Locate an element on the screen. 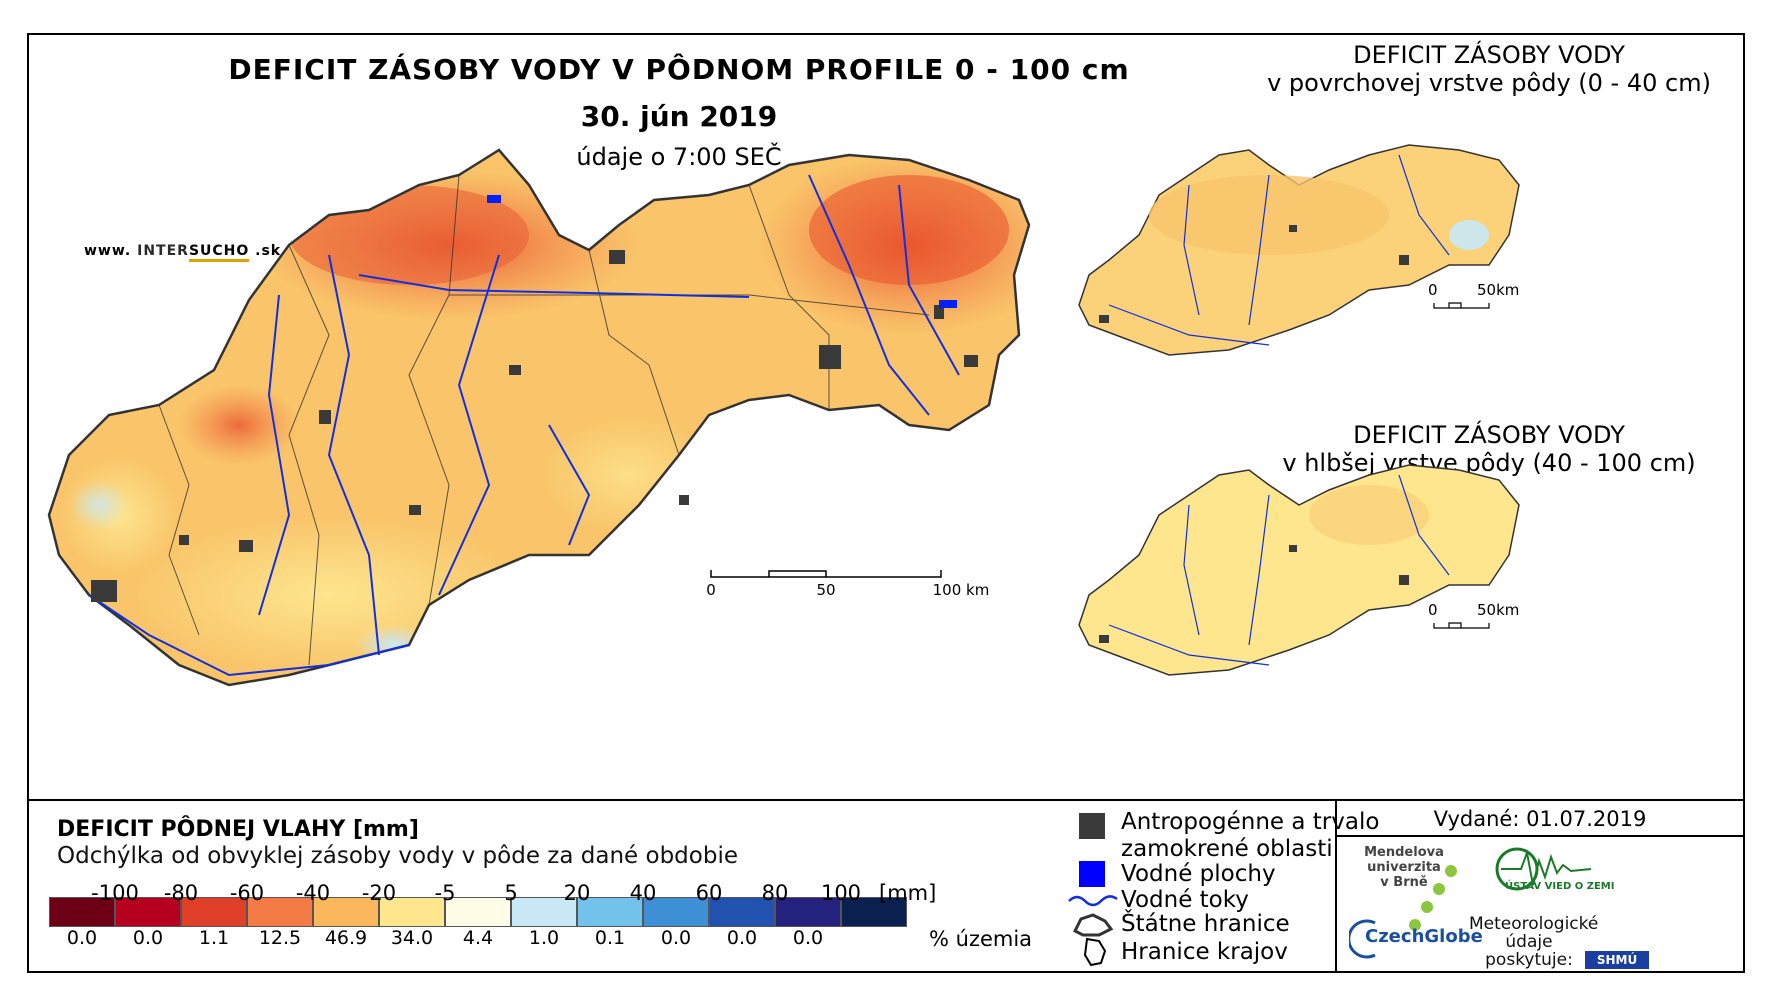 This screenshot has width=1772, height=1003. urban-swatch is located at coordinates (1092, 826).